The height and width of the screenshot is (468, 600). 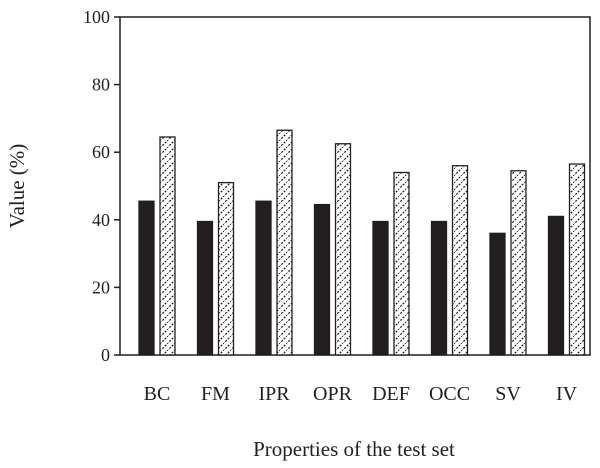 I want to click on bar-iv-solid, so click(x=556, y=285).